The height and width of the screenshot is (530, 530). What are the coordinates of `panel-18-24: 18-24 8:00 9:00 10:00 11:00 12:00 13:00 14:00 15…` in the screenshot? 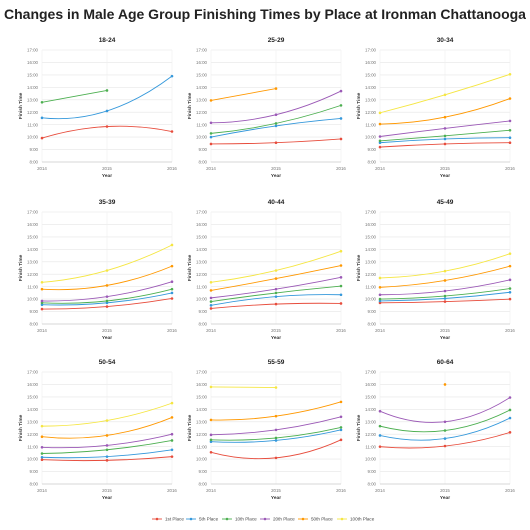 It's located at (97, 108).